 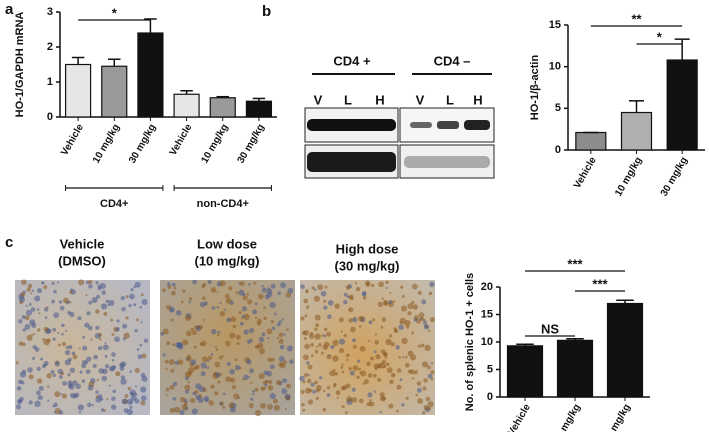 What do you see at coordinates (351, 162) in the screenshot?
I see `band` at bounding box center [351, 162].